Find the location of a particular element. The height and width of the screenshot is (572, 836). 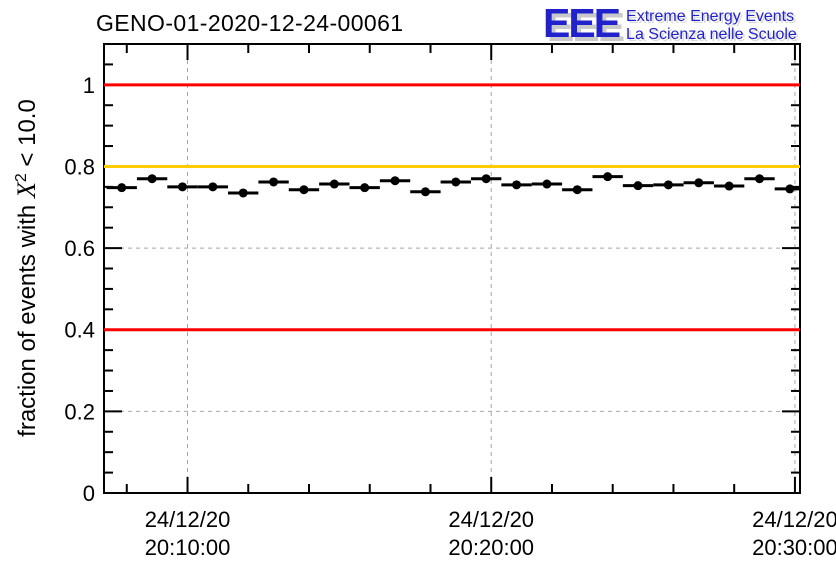

x-tick-label-time: 20:10:00 is located at coordinates (188, 547).